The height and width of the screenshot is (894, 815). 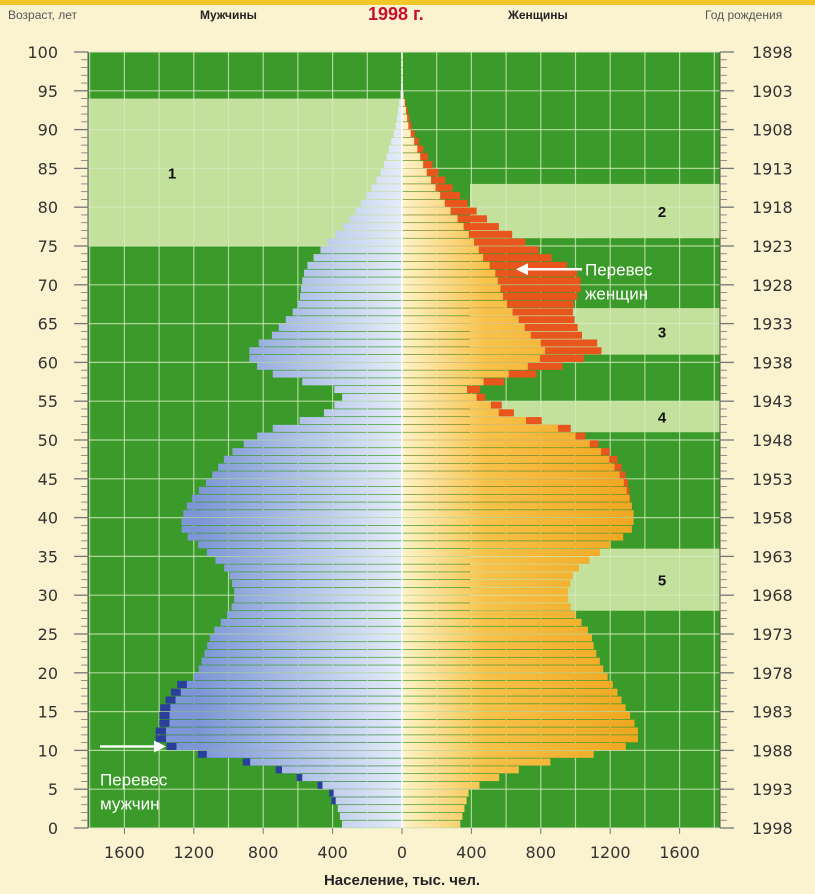 What do you see at coordinates (772, 828) in the screenshot?
I see `birth-year-tick-label: 1998` at bounding box center [772, 828].